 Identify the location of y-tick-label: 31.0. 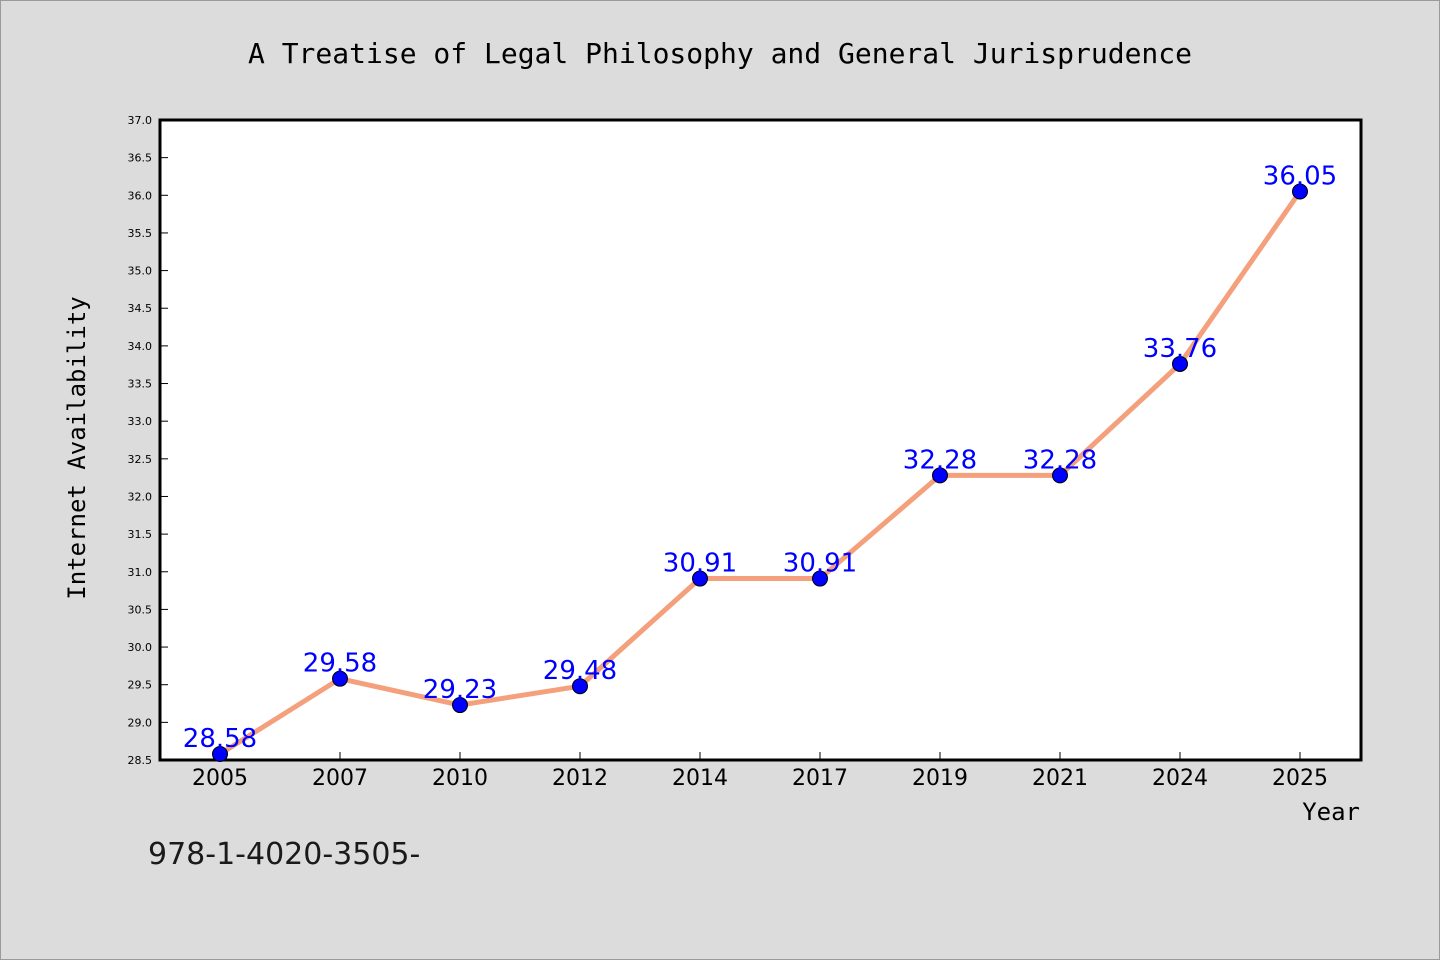
(140, 572).